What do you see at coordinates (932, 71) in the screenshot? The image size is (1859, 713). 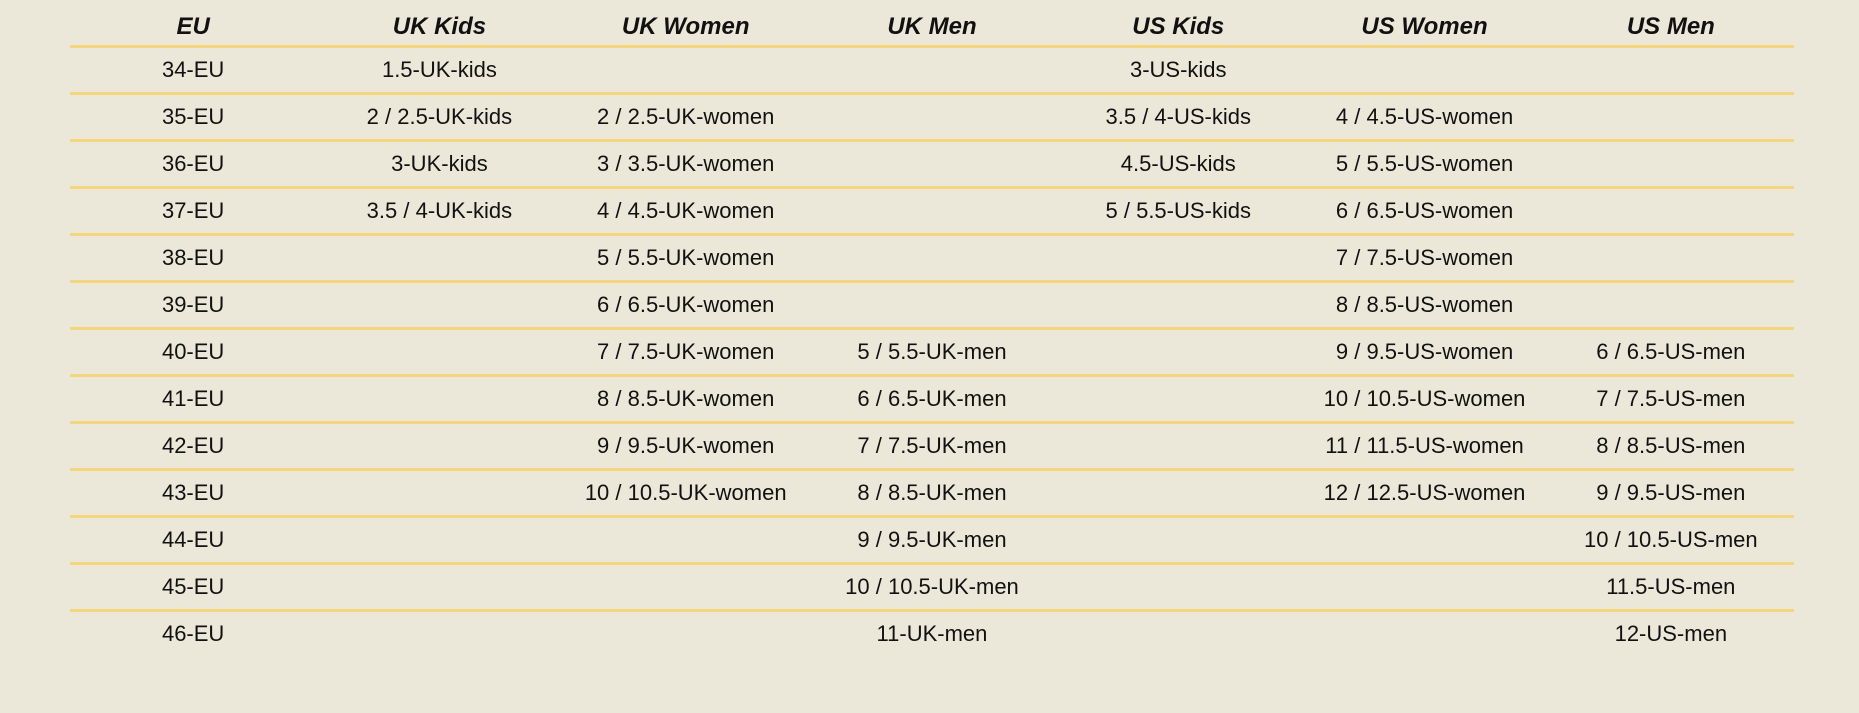 I see `table-row: 34-EU 1.5-UK-kids 3-US-kids` at bounding box center [932, 71].